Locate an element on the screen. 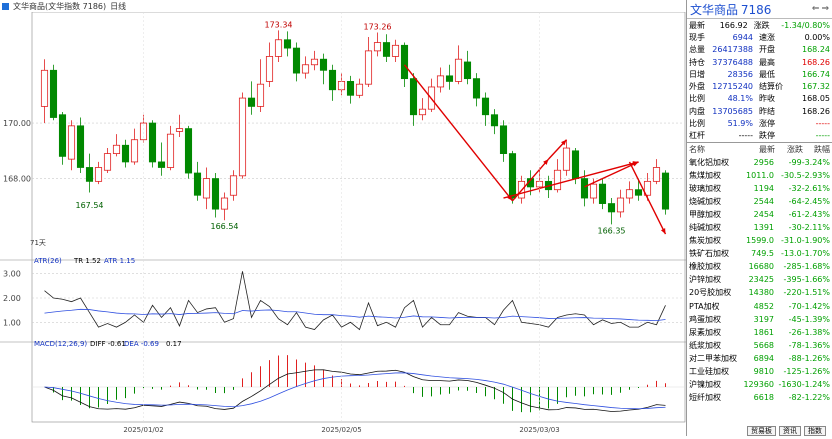  list-item: 纸浆加权 5668 -78 -1.36% is located at coordinates (759, 345).